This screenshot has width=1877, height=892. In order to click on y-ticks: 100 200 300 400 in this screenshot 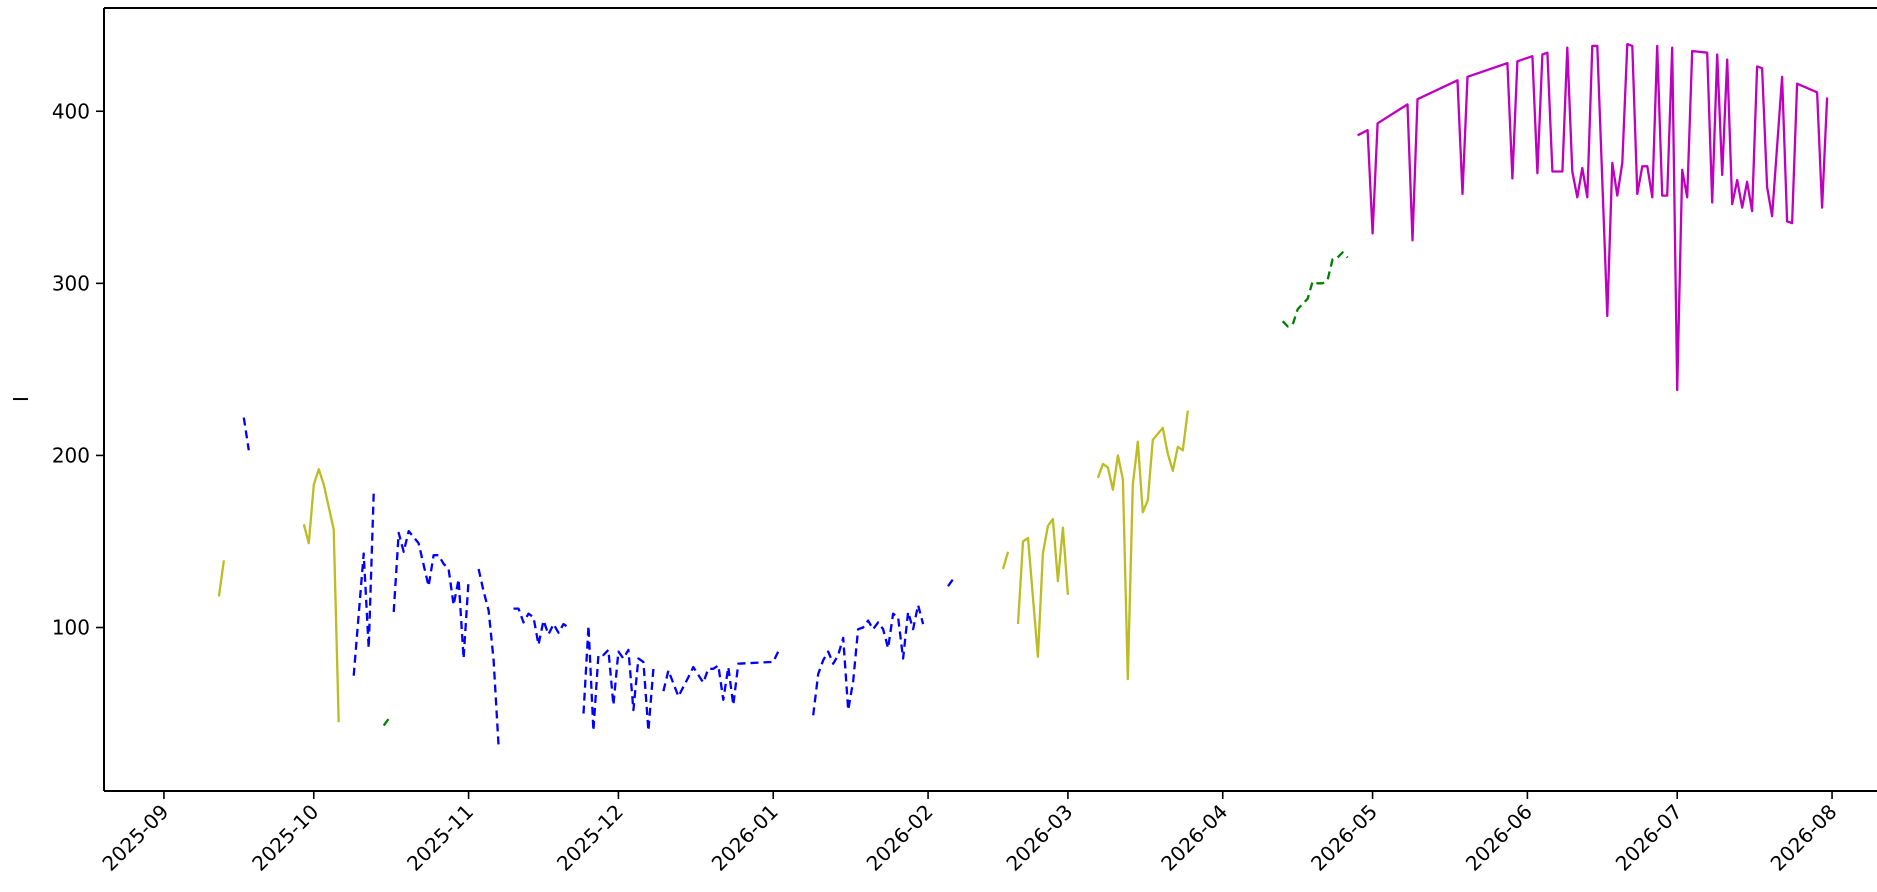, I will do `click(78, 369)`.